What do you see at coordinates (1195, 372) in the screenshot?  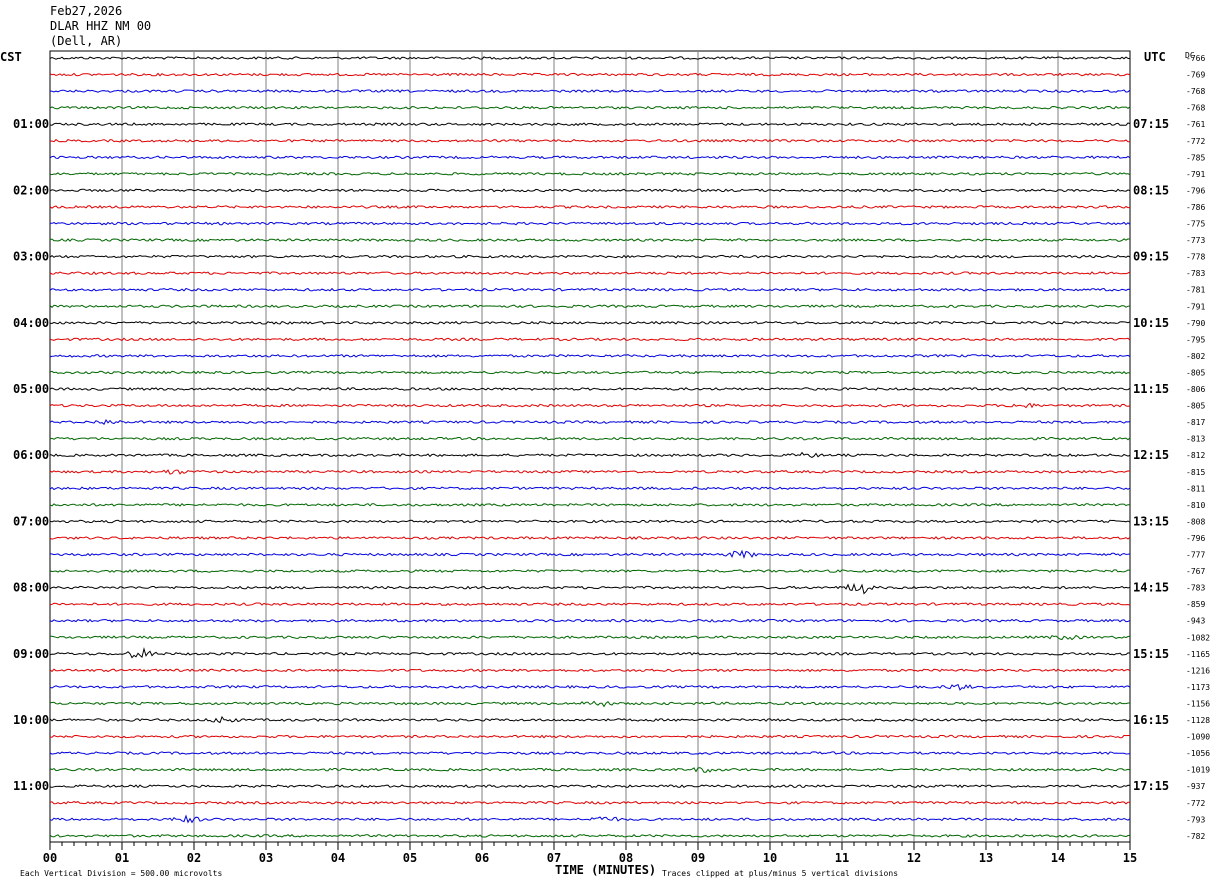 I see `dc-offset-label: -805` at bounding box center [1195, 372].